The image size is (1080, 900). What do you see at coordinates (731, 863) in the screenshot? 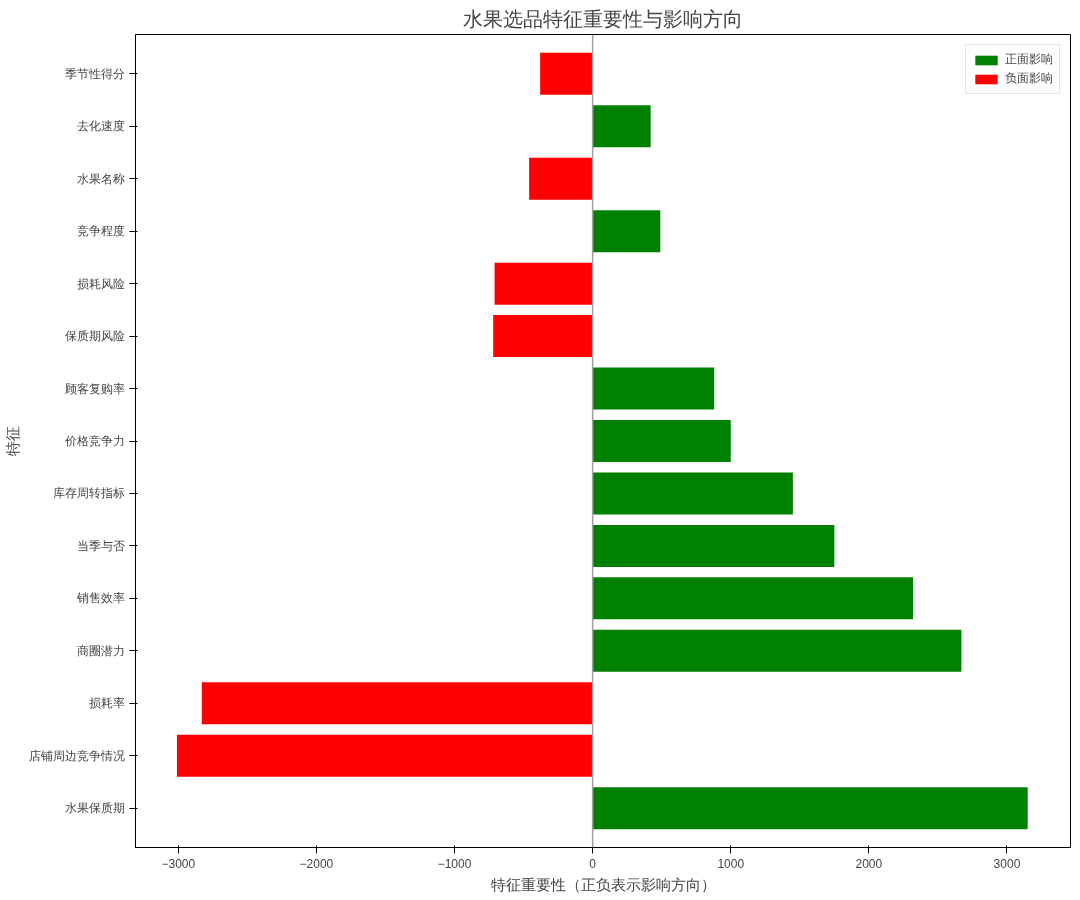
I see `x-tick-label: 1000` at bounding box center [731, 863].